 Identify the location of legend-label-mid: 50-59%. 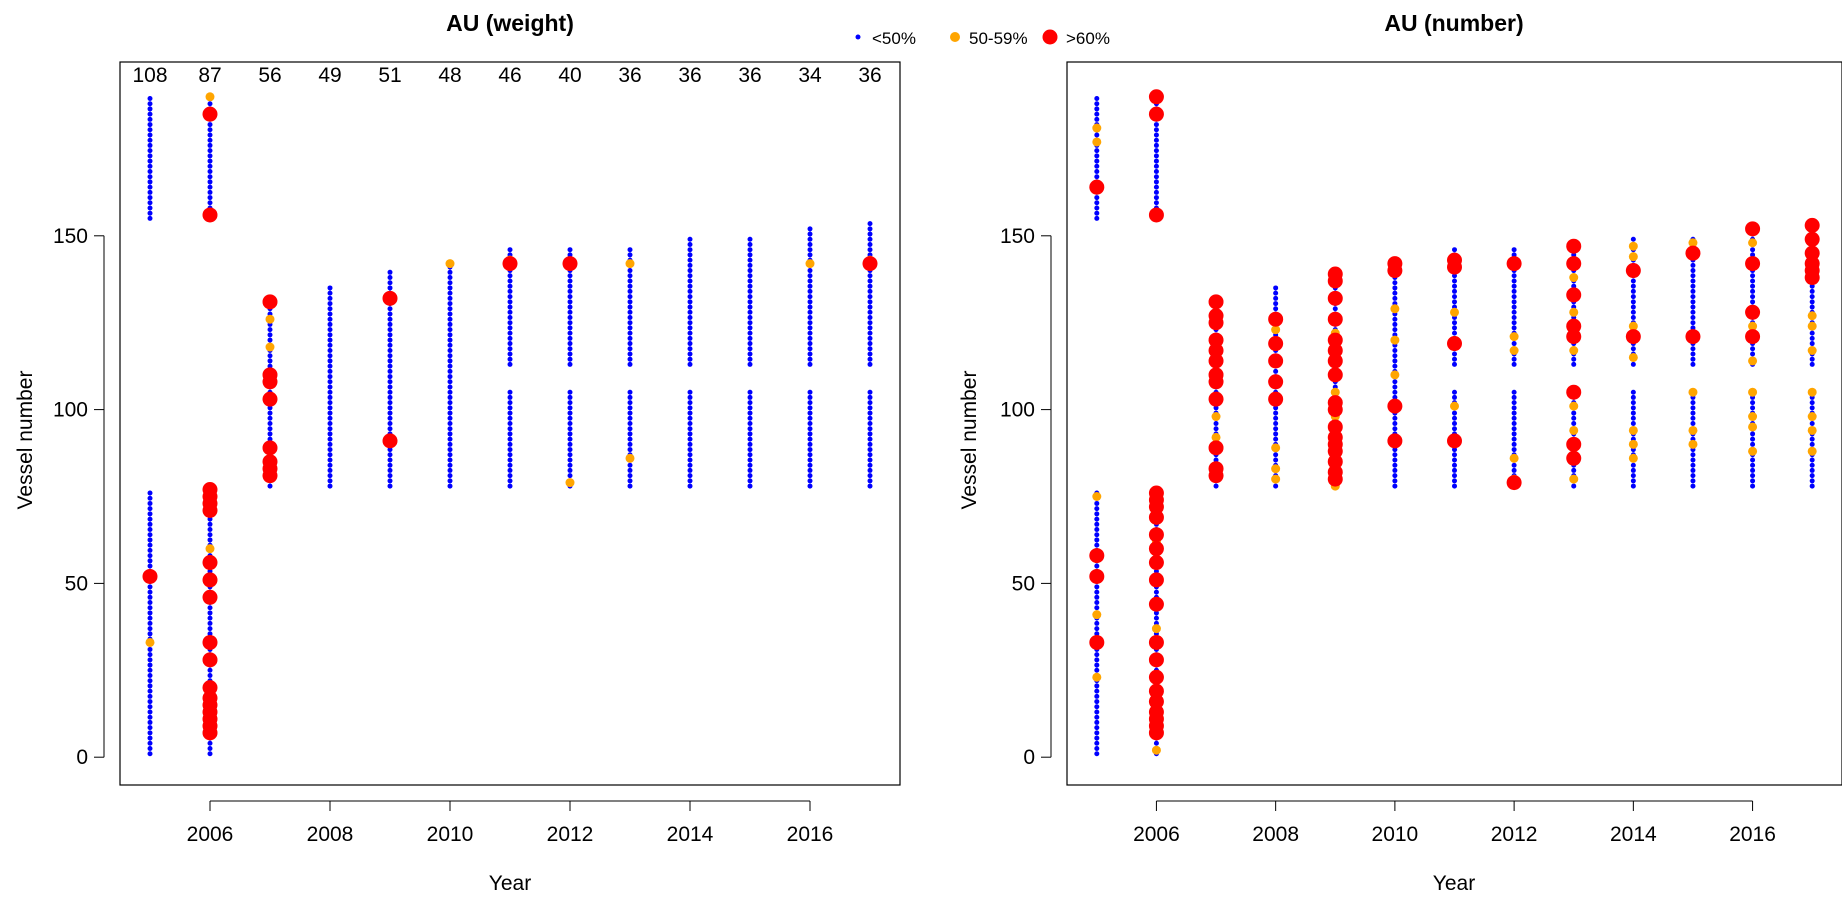
(998, 38).